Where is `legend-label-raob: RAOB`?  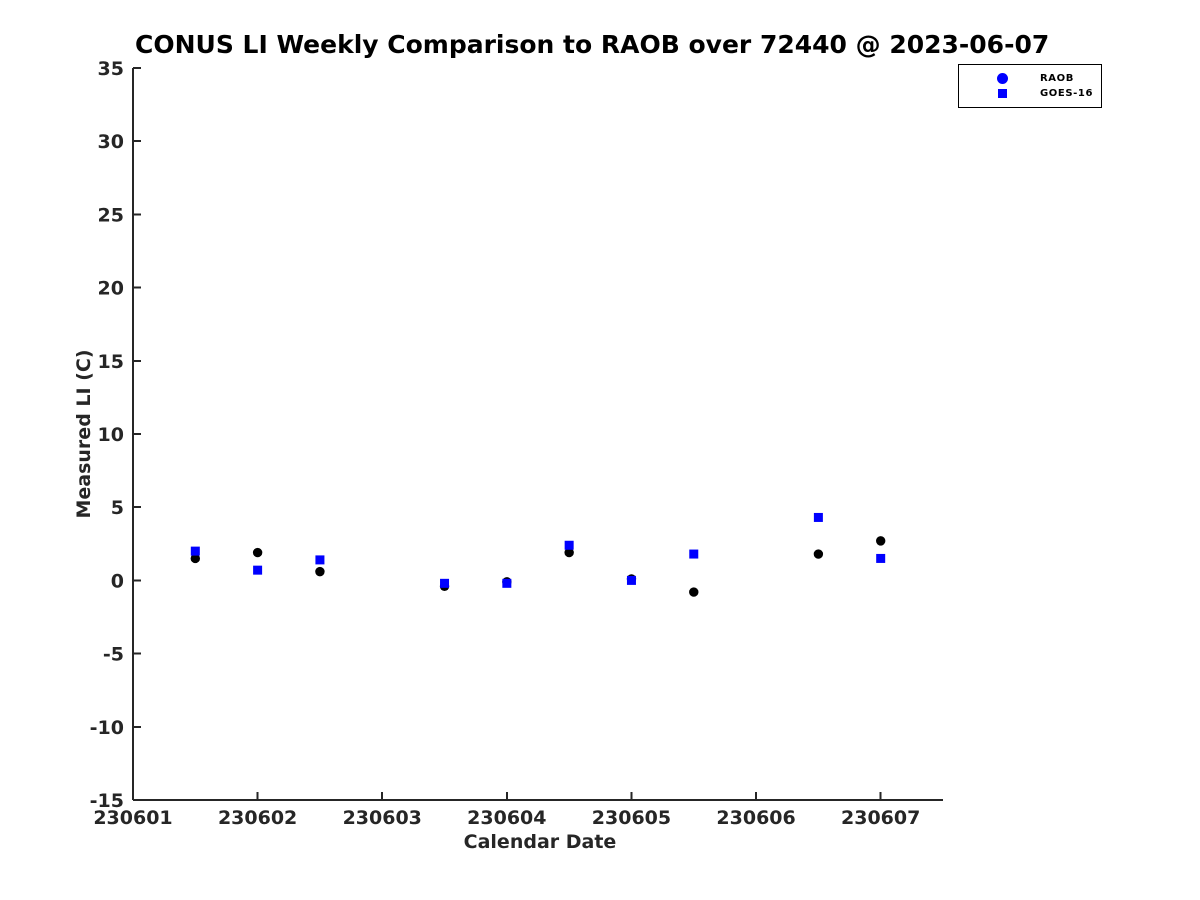 legend-label-raob: RAOB is located at coordinates (1057, 78).